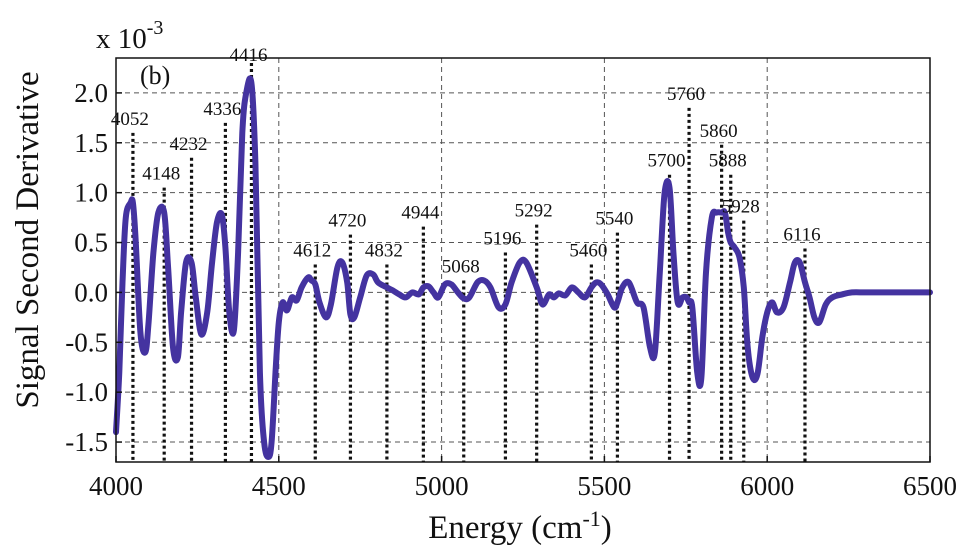 This screenshot has height=547, width=967. I want to click on x-tick-label: 6000, so click(767, 486).